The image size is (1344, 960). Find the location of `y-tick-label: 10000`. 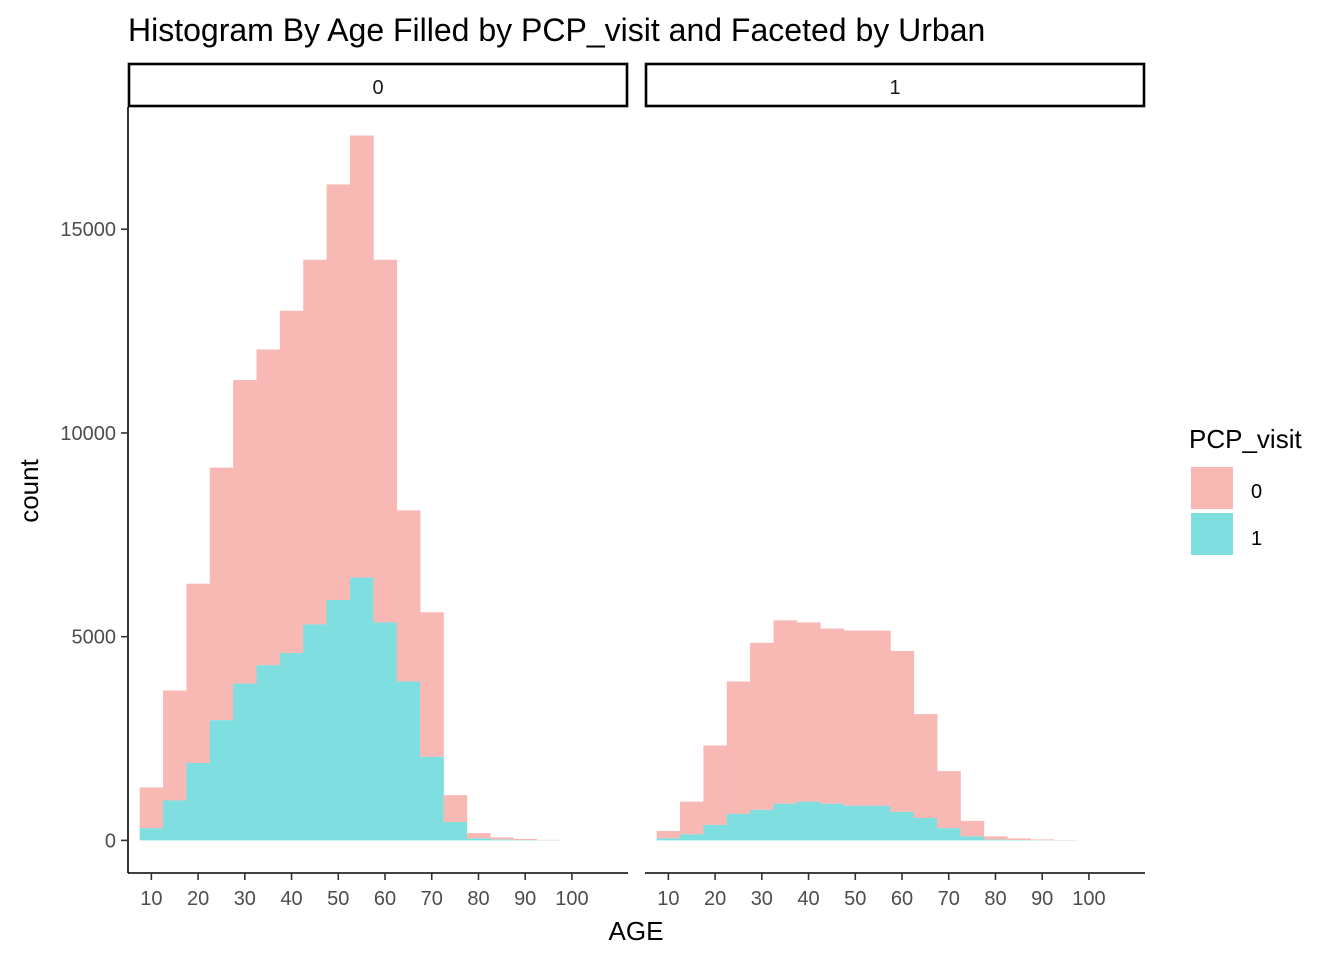

y-tick-label: 10000 is located at coordinates (88, 434).